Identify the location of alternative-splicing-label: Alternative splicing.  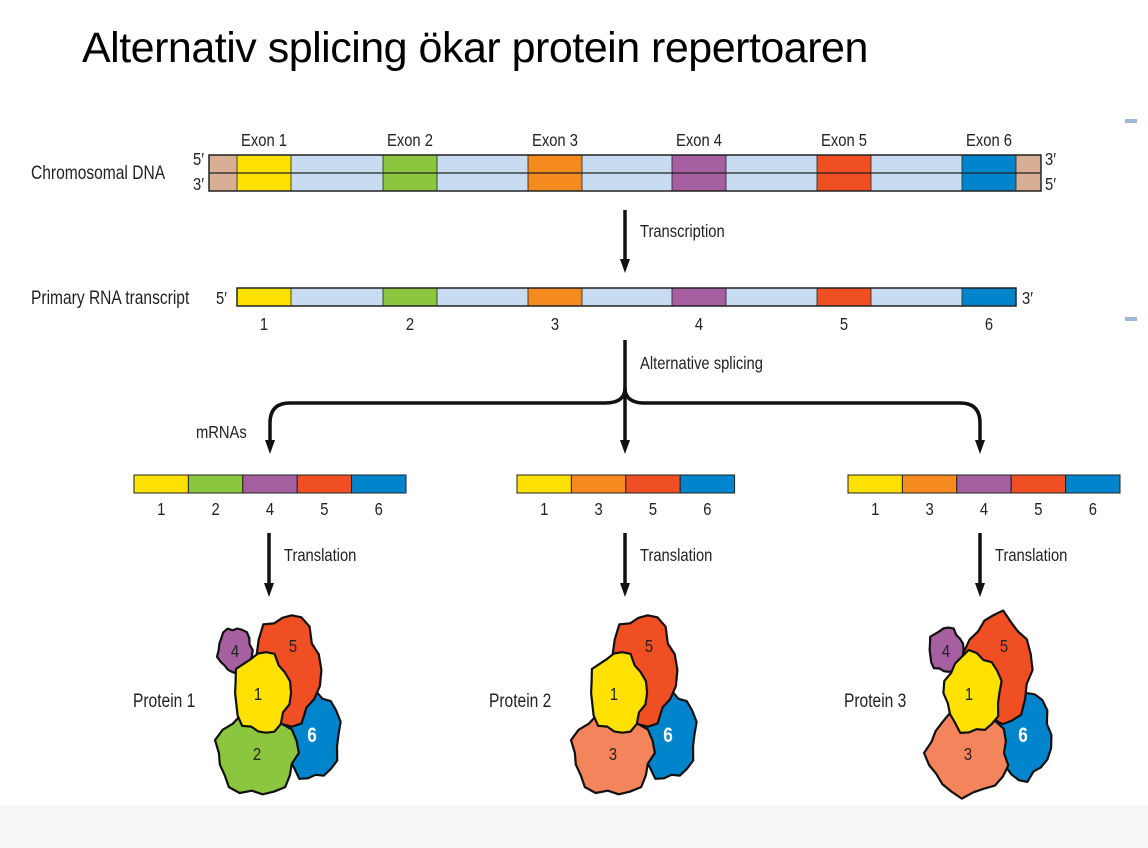
(701, 364).